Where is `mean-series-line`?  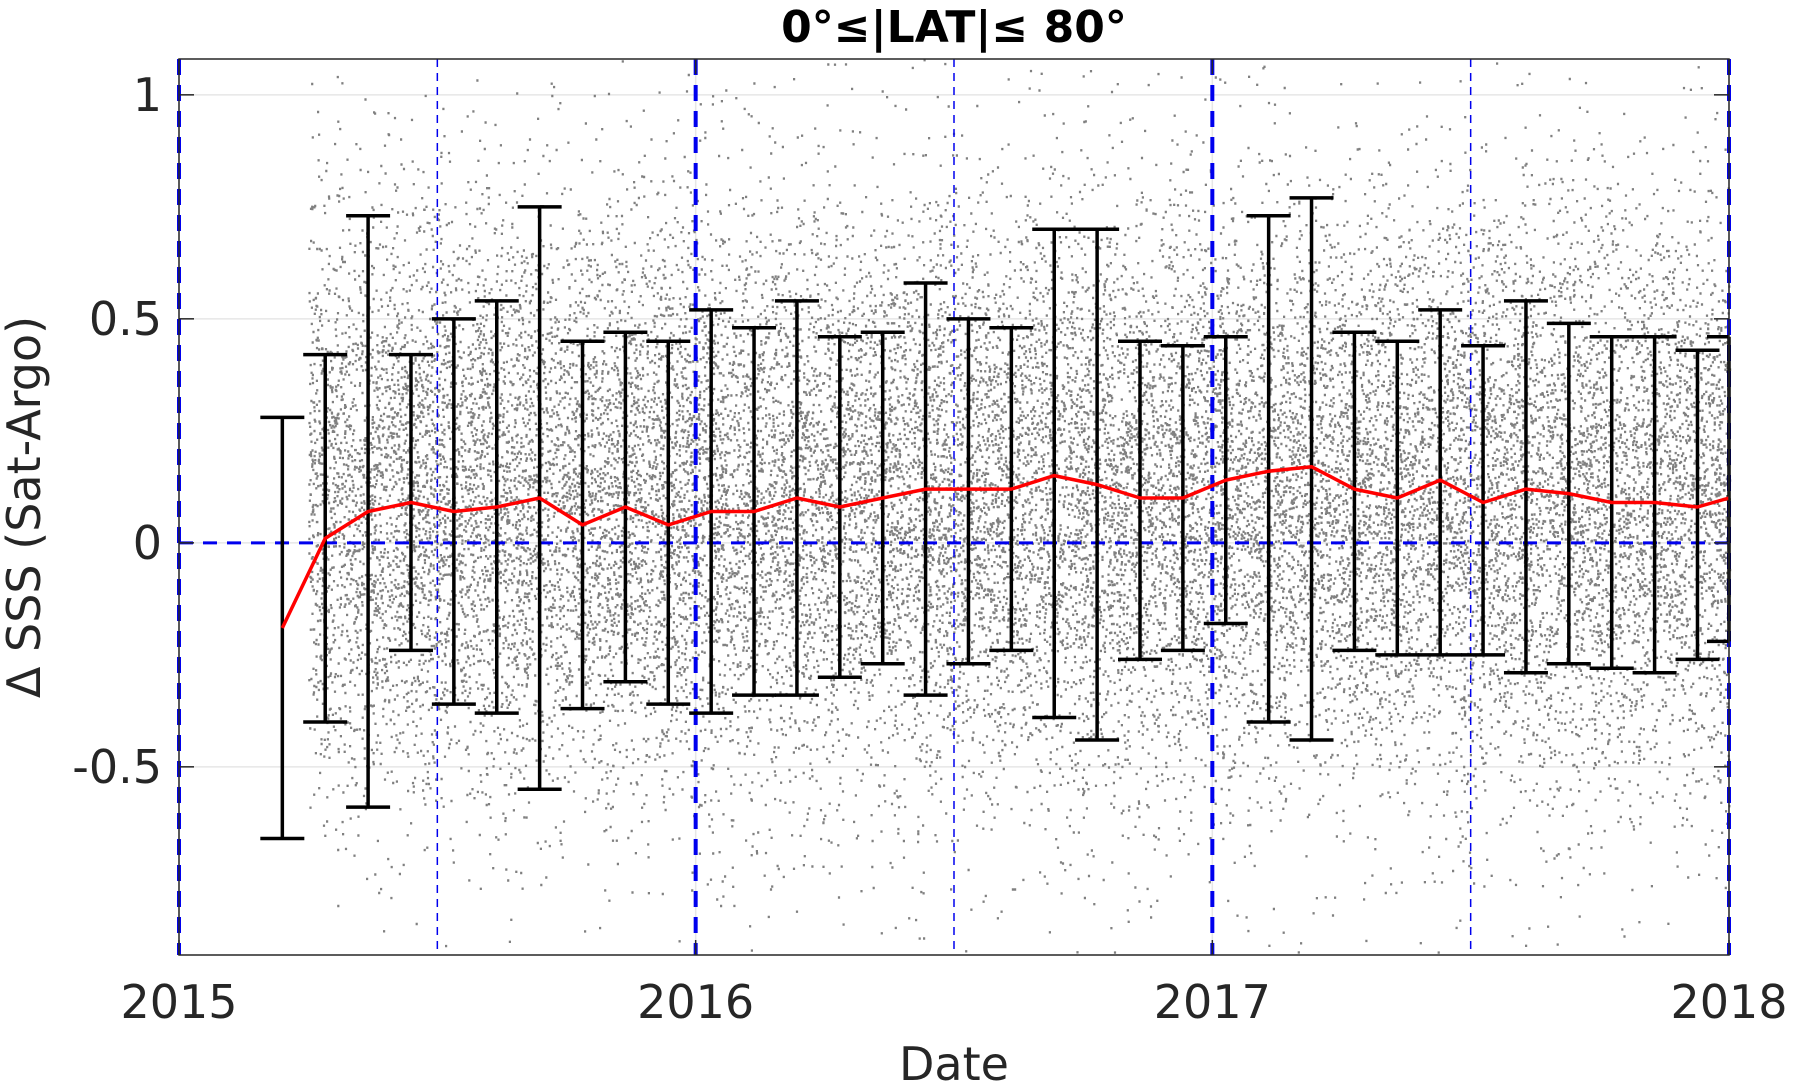
mean-series-line is located at coordinates (1005, 546).